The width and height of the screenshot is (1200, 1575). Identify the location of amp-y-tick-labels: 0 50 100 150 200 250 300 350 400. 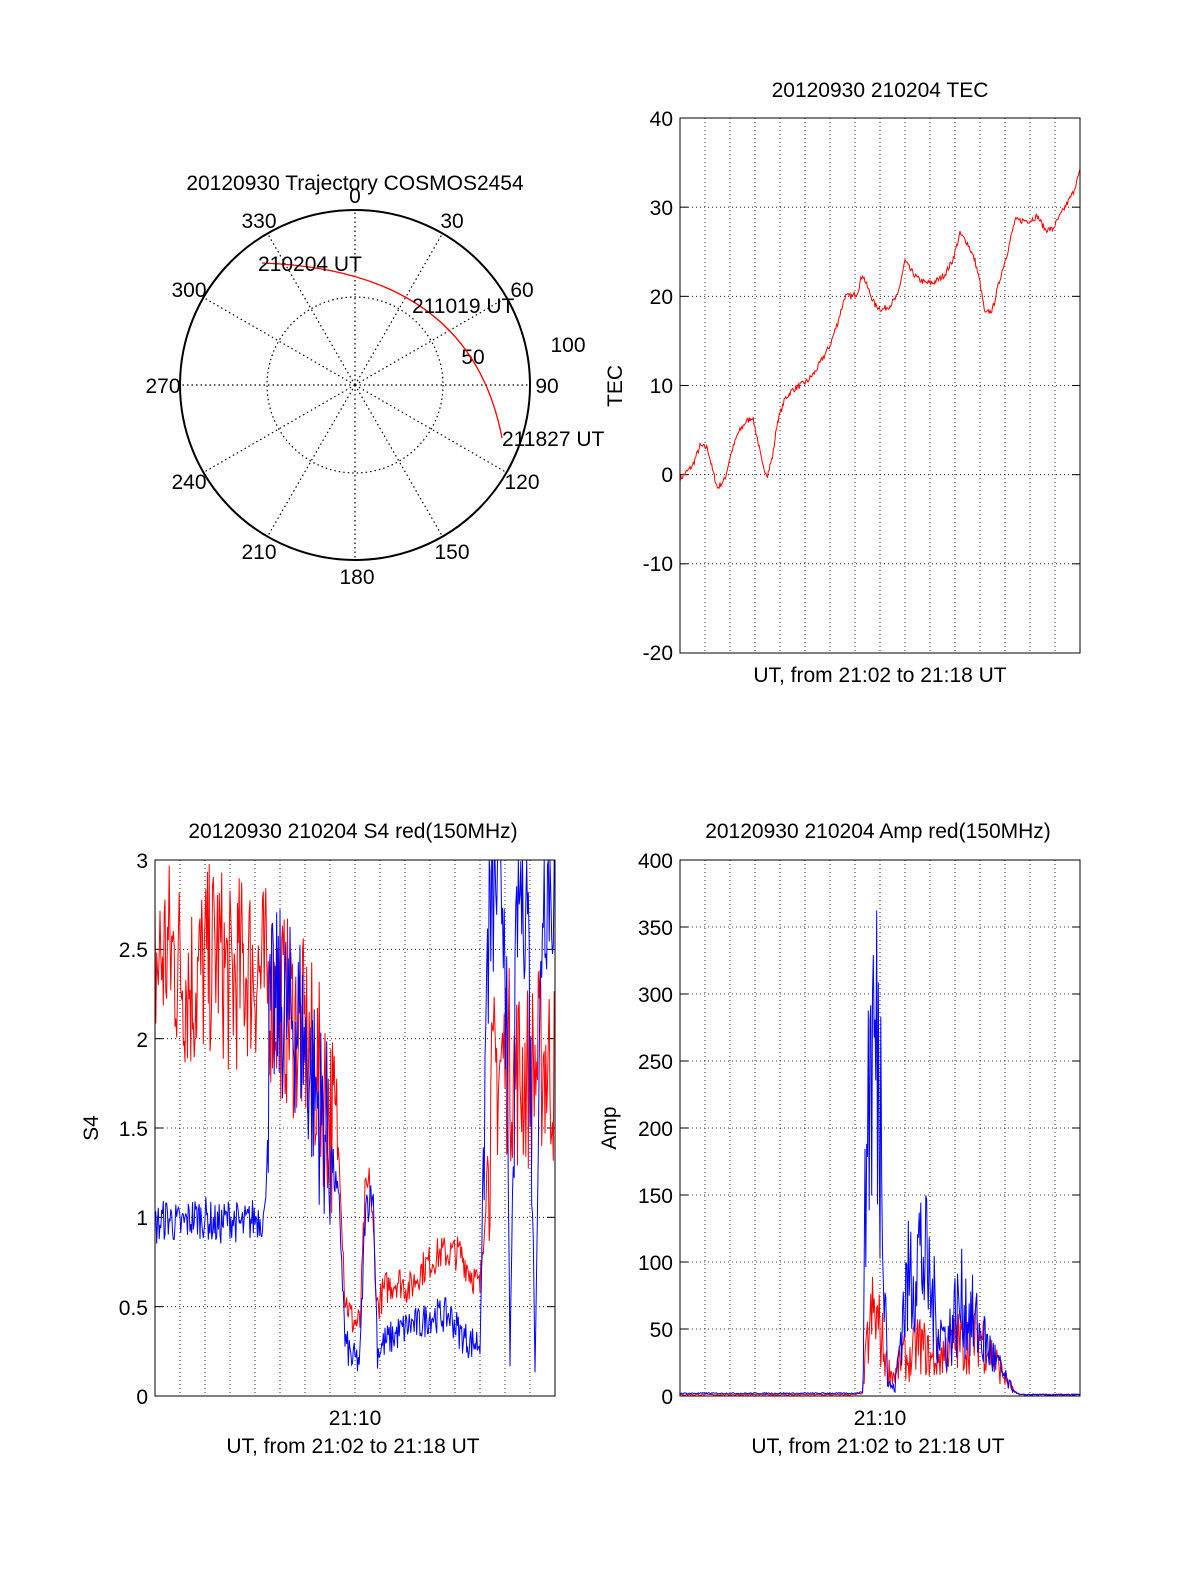
(655, 1129).